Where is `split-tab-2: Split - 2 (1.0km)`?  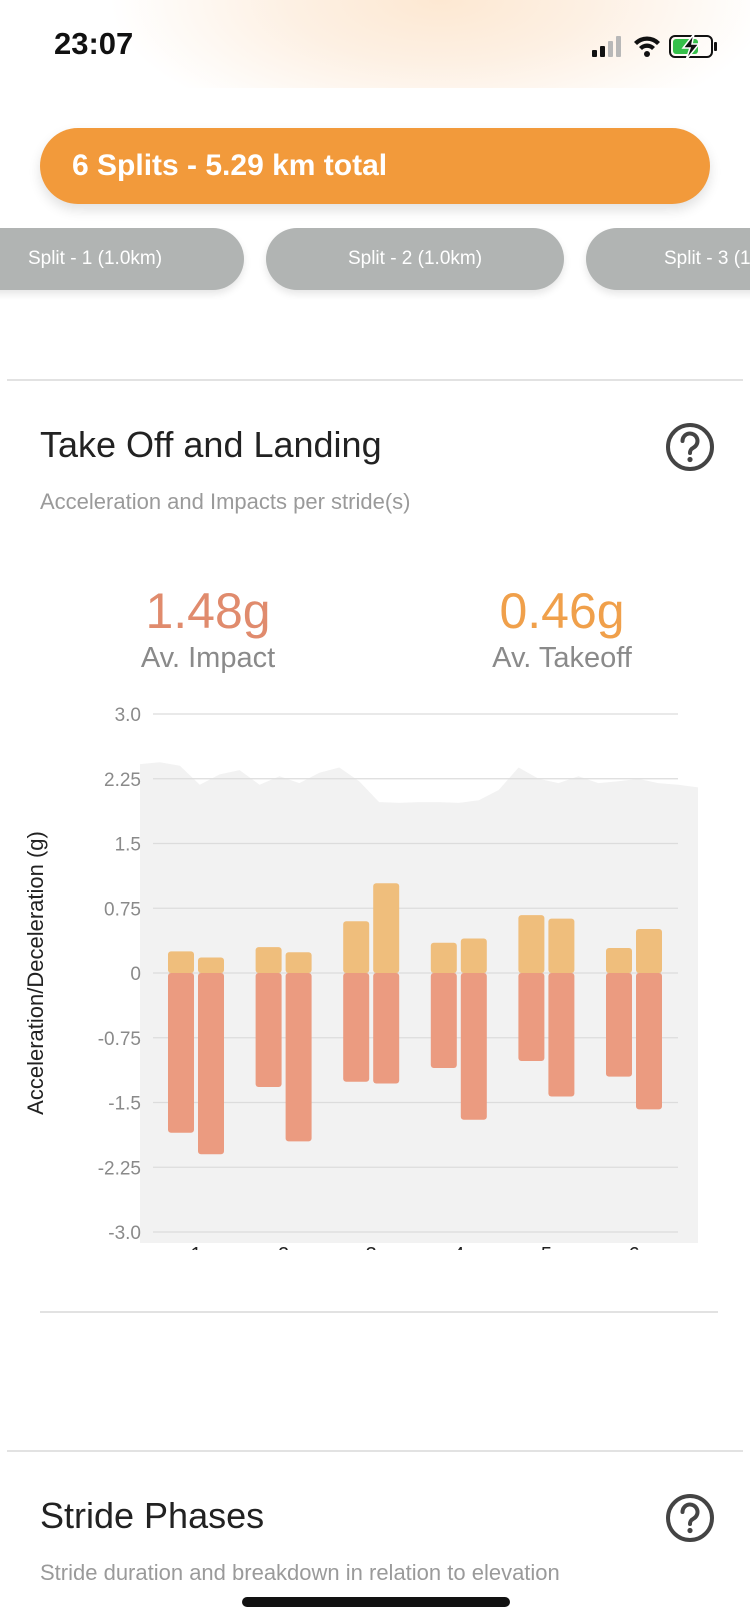 split-tab-2: Split - 2 (1.0km) is located at coordinates (415, 259).